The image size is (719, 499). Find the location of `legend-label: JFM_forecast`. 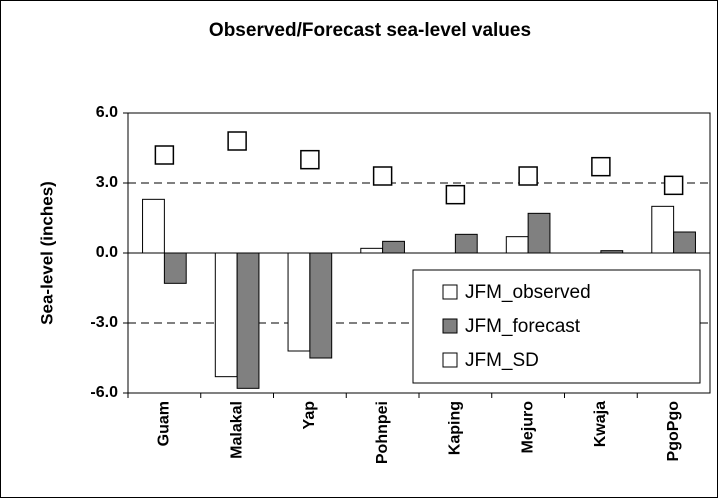

legend-label: JFM_forecast is located at coordinates (523, 326).